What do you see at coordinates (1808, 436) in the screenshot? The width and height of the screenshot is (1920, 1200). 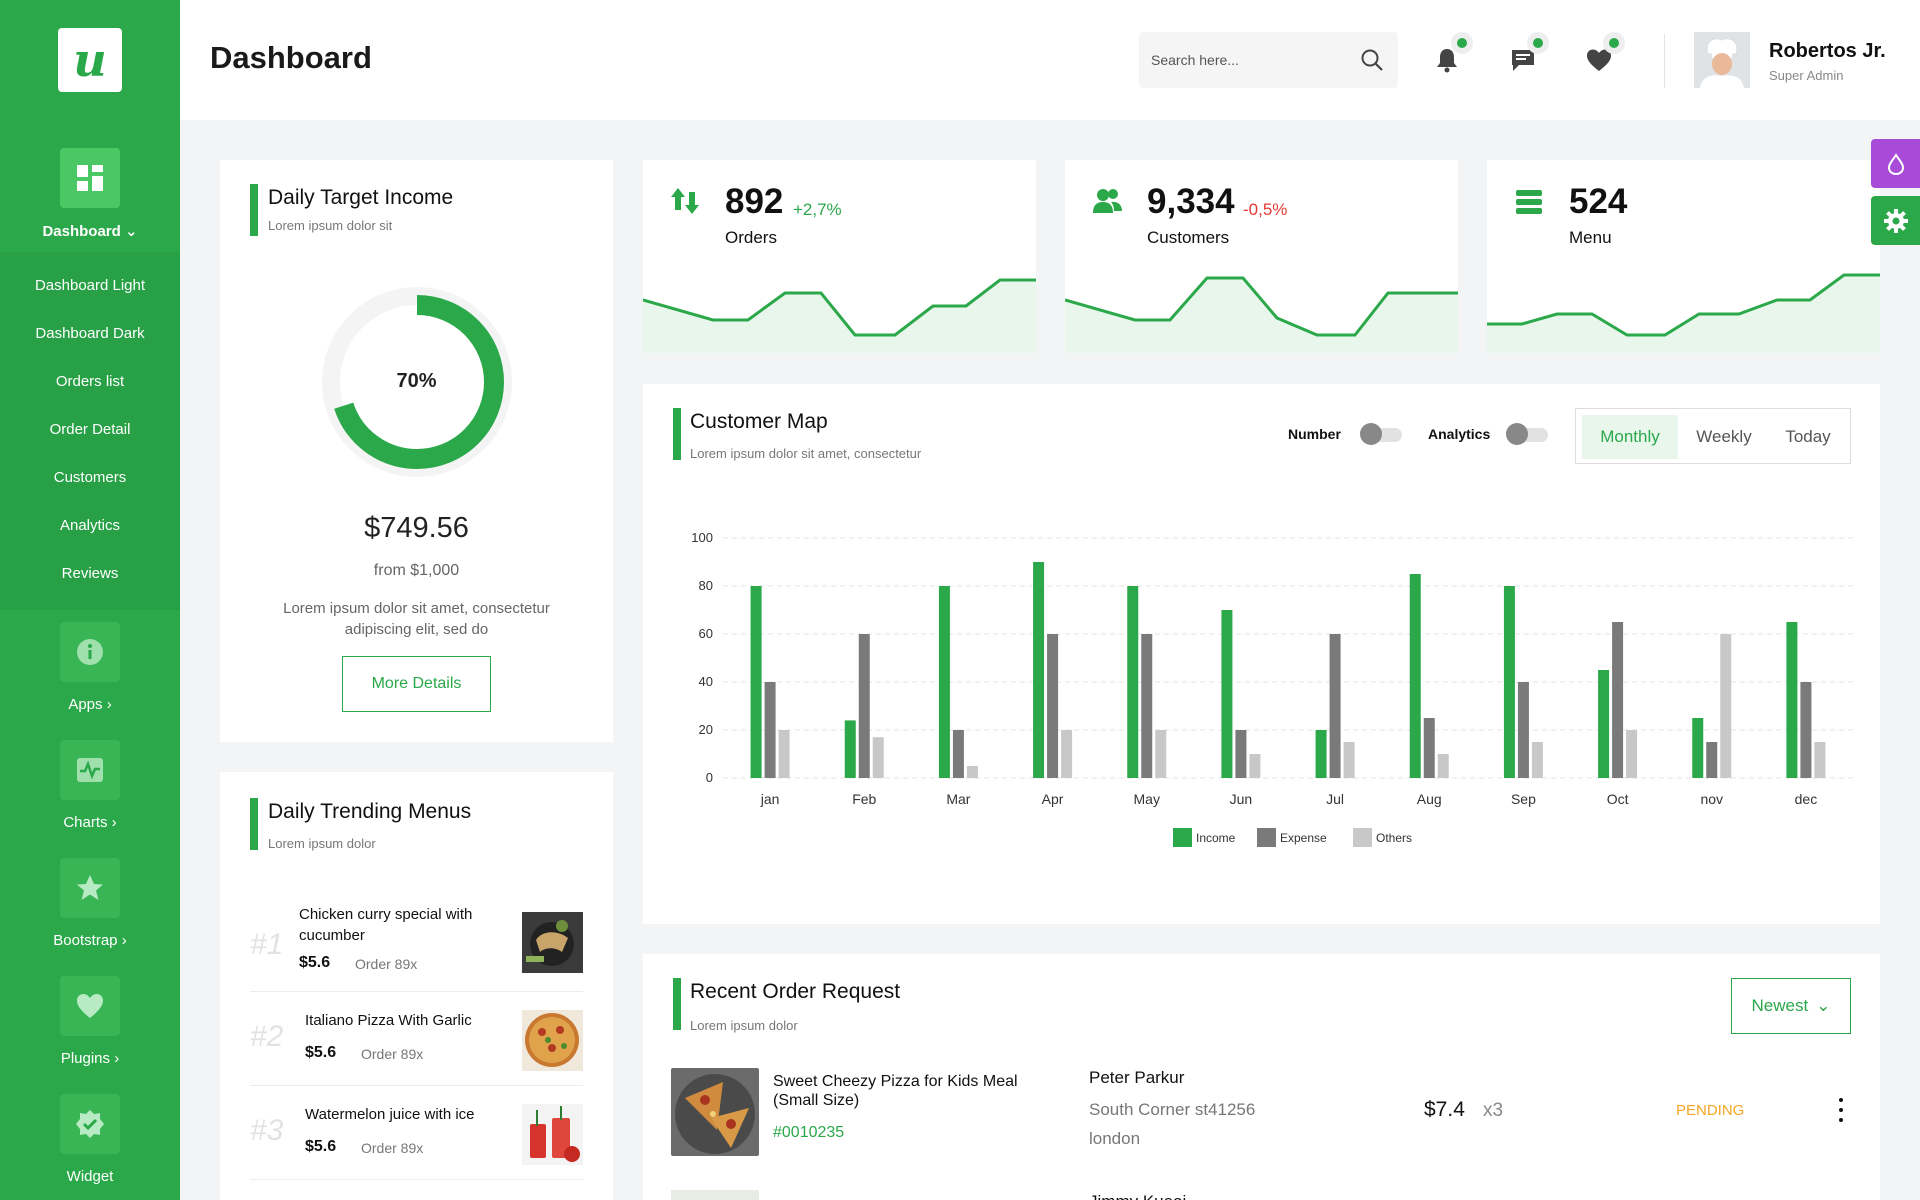 I see `tab-today: Today` at bounding box center [1808, 436].